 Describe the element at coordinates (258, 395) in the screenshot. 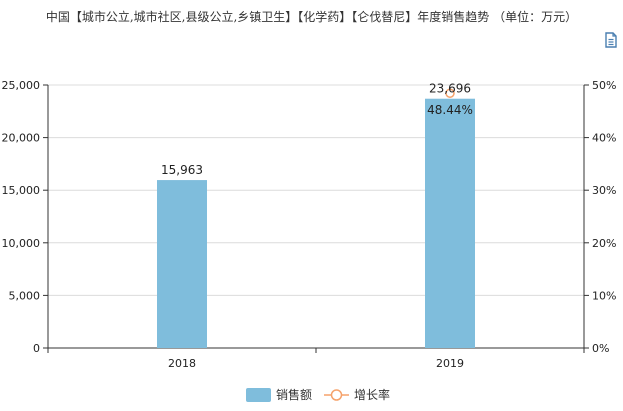

I see `legend-bar-swatch` at that location.